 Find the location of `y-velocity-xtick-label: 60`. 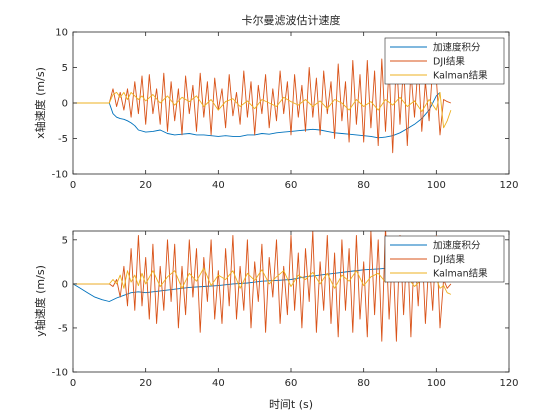

y-velocity-xtick-label: 60 is located at coordinates (291, 383).